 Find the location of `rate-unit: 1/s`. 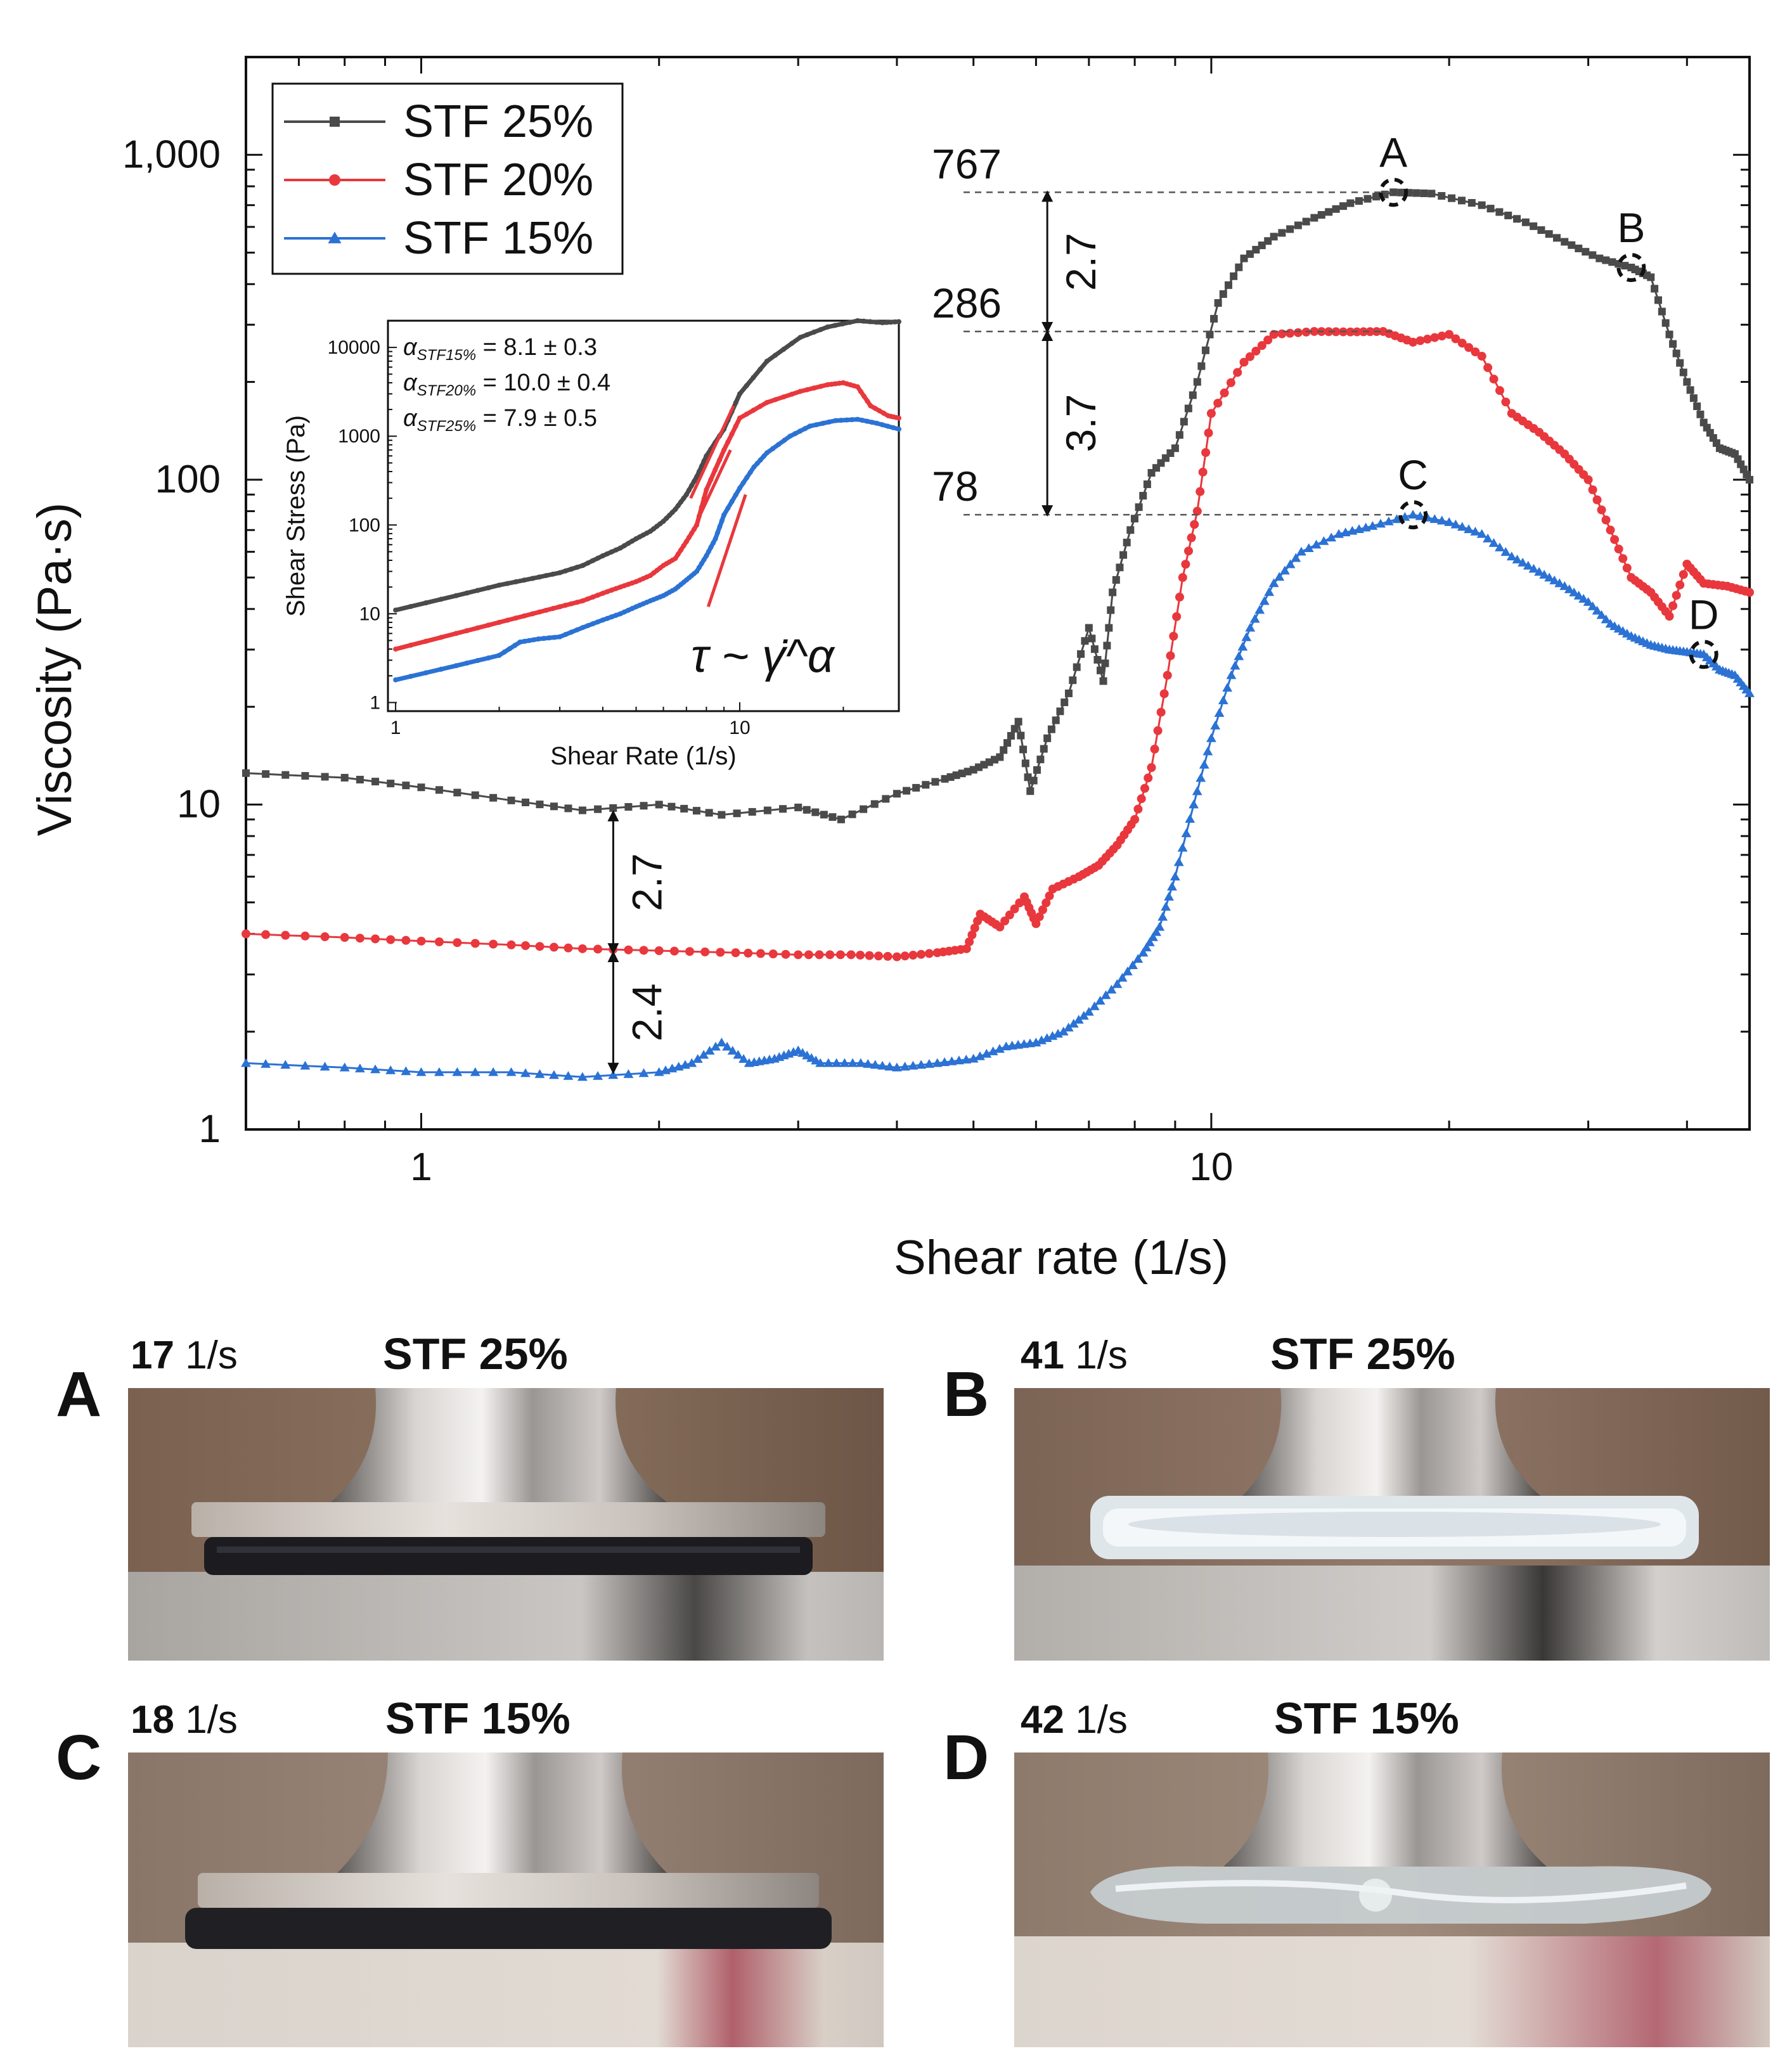

rate-unit: 1/s is located at coordinates (1101, 1720).